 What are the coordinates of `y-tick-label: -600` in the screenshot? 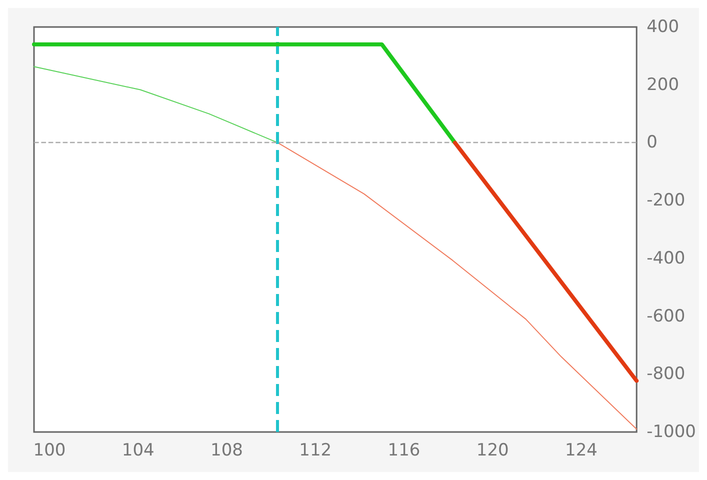 It's located at (666, 316).